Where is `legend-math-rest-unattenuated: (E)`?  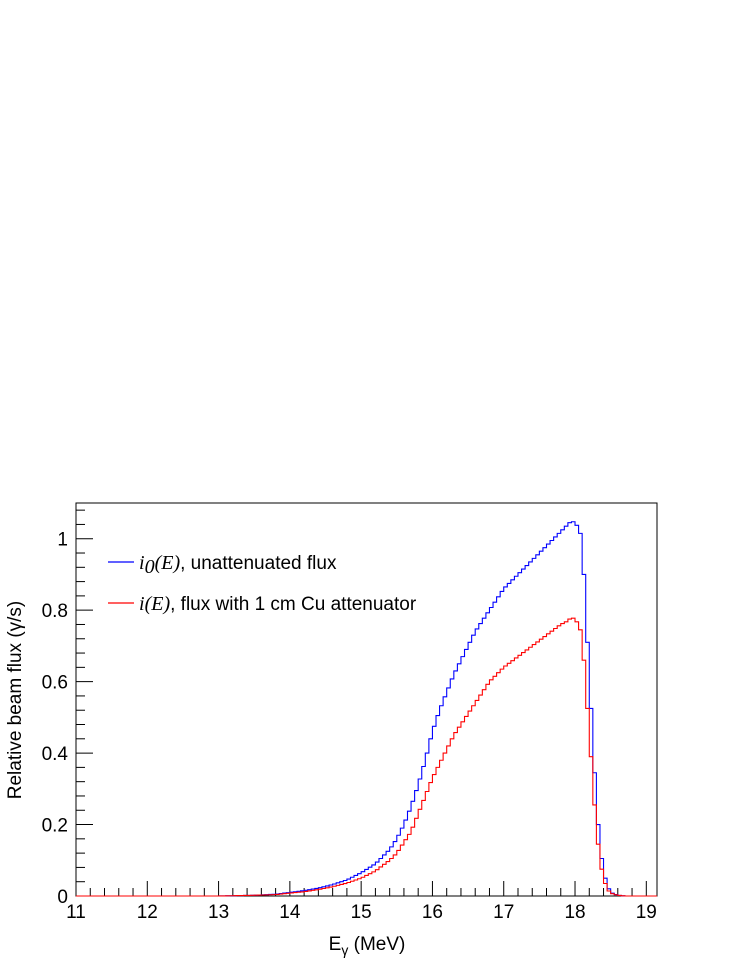 legend-math-rest-unattenuated: (E) is located at coordinates (168, 563).